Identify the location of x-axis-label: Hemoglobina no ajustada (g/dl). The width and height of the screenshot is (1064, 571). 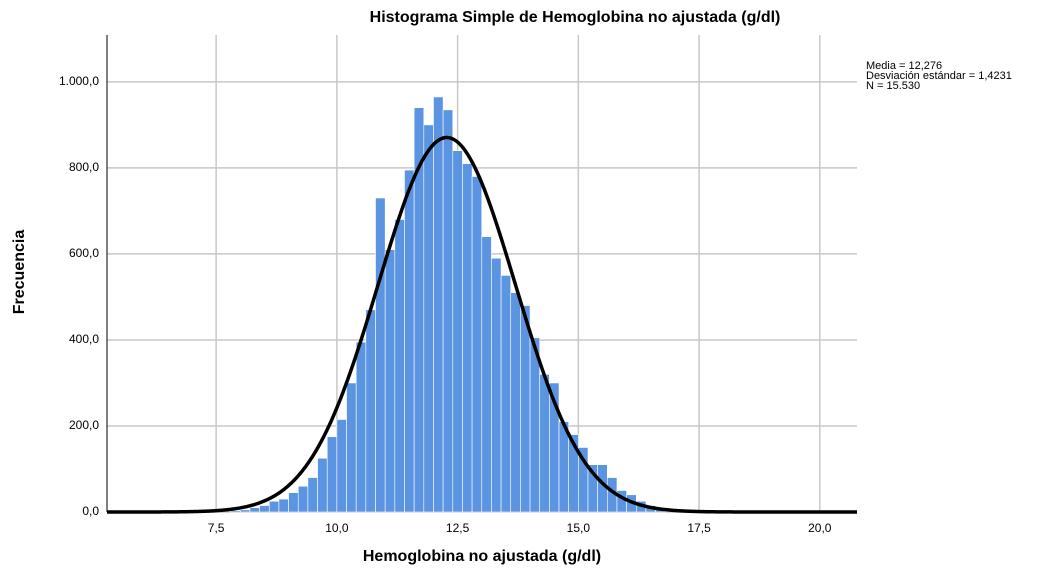
(482, 556).